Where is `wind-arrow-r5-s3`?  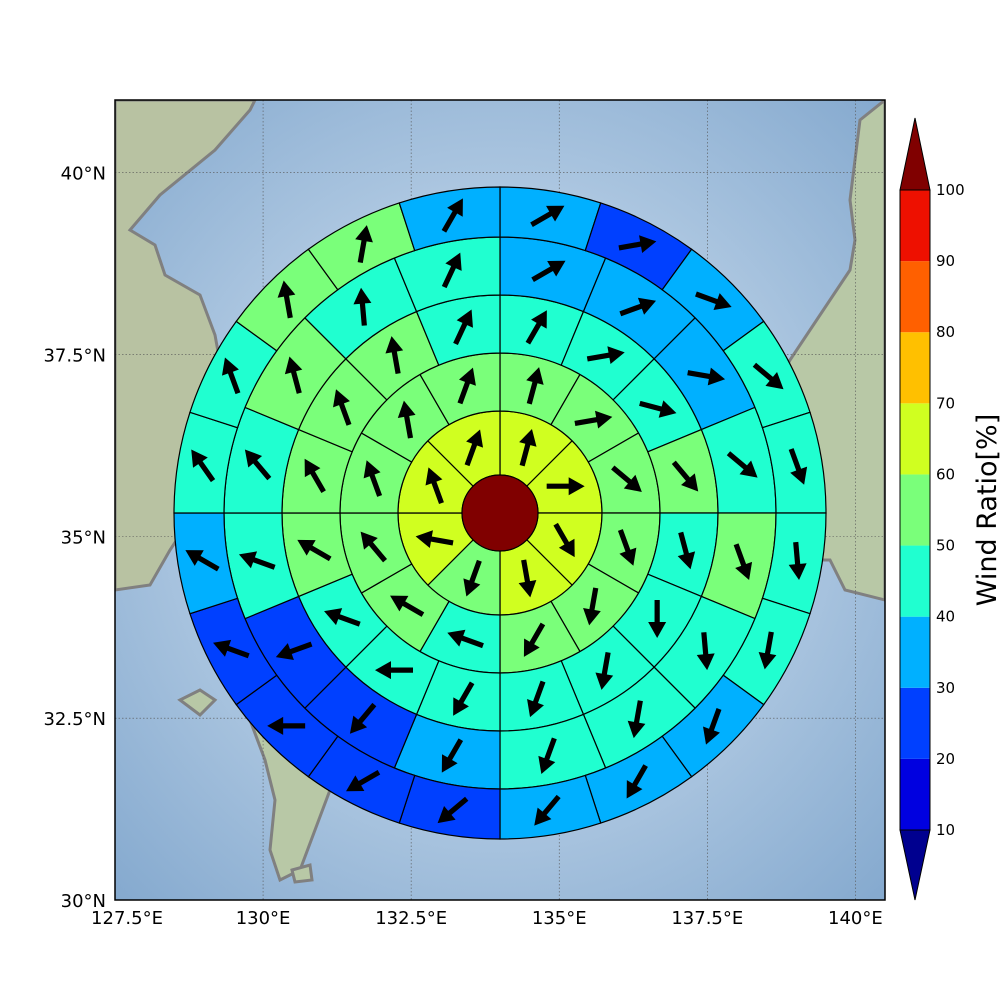 wind-arrow-r5-s3 is located at coordinates (713, 300).